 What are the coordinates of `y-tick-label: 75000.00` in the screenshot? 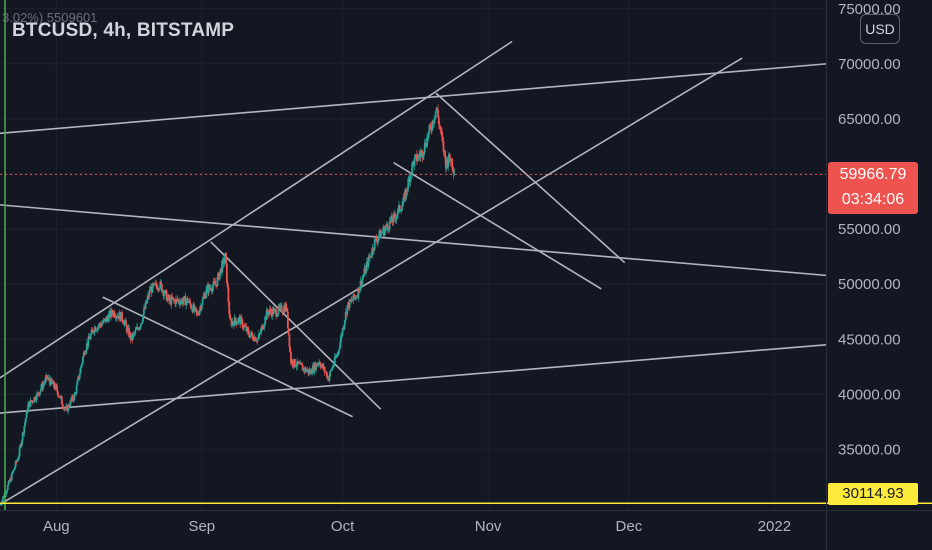 It's located at (869, 9).